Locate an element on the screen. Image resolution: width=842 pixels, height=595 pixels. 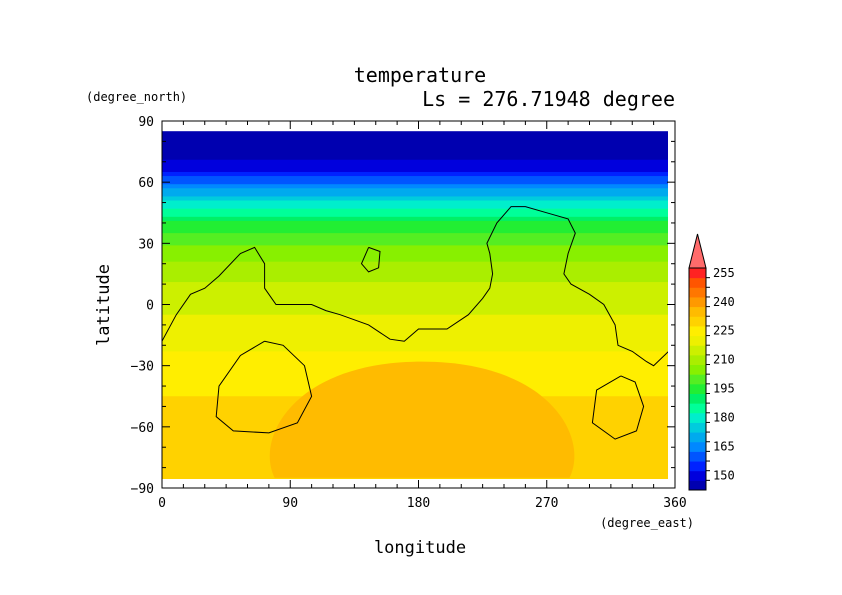
chart-subtitle: Ls = 276.71948 degree is located at coordinates (548, 99).